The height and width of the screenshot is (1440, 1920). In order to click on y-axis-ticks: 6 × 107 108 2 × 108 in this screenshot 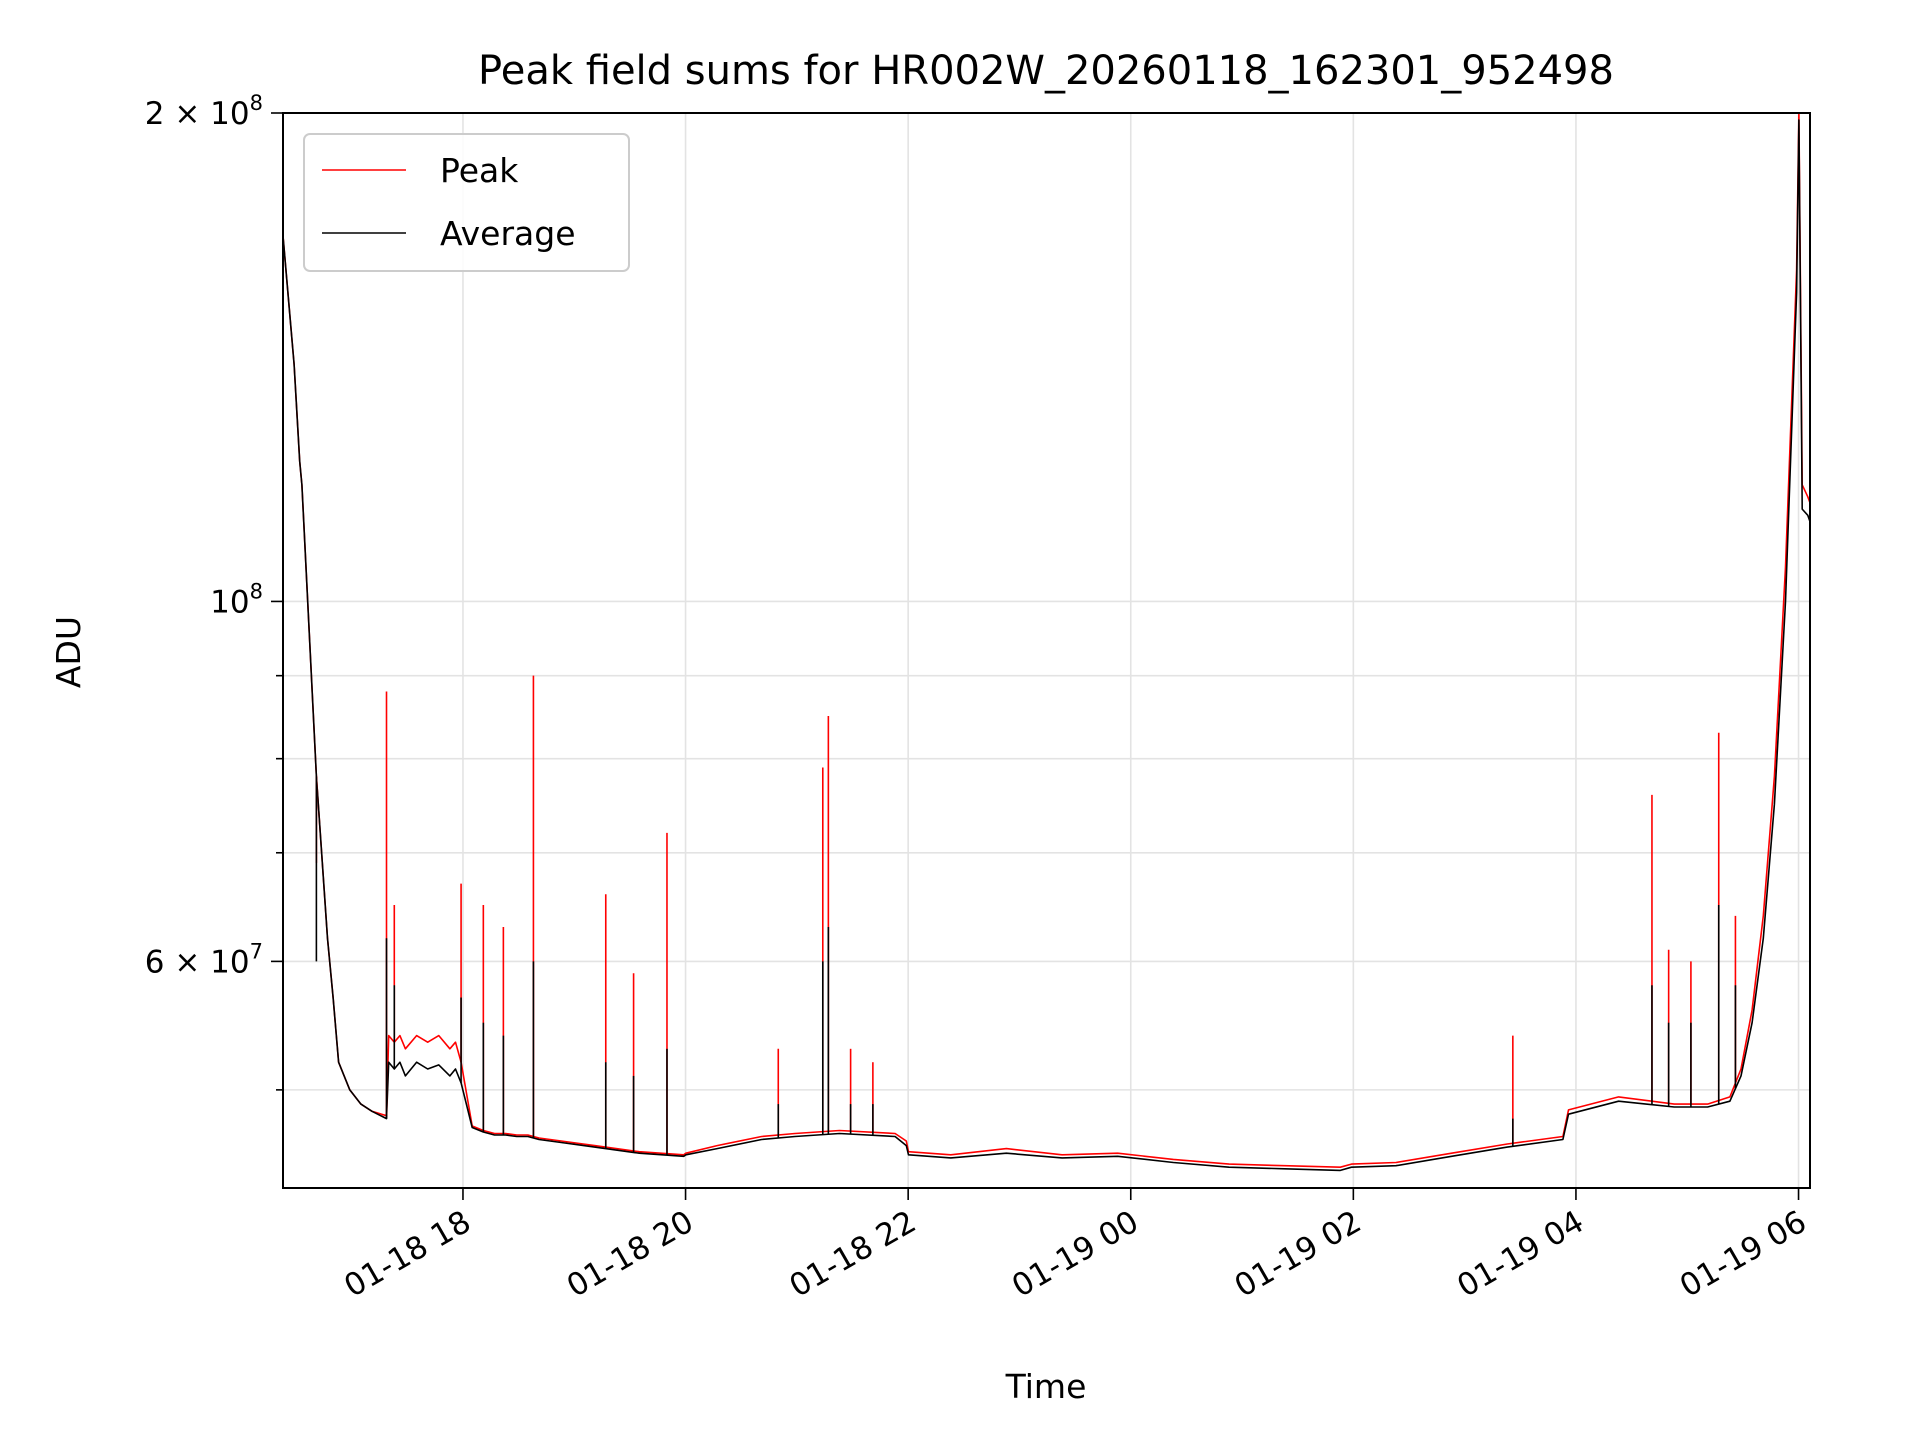, I will do `click(214, 591)`.